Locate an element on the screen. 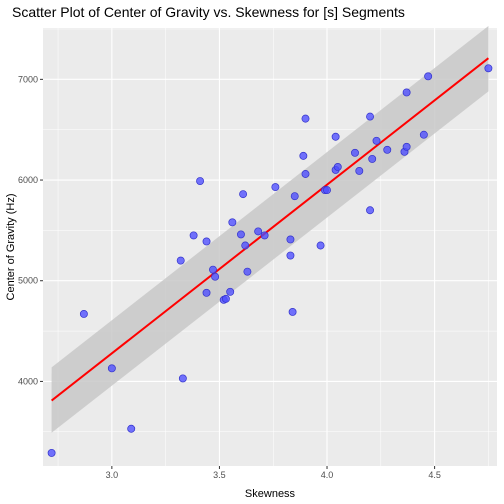 The image size is (504, 504). x-axis-ticks: 3.0 3.5 4.0 4.5 is located at coordinates (273, 473).